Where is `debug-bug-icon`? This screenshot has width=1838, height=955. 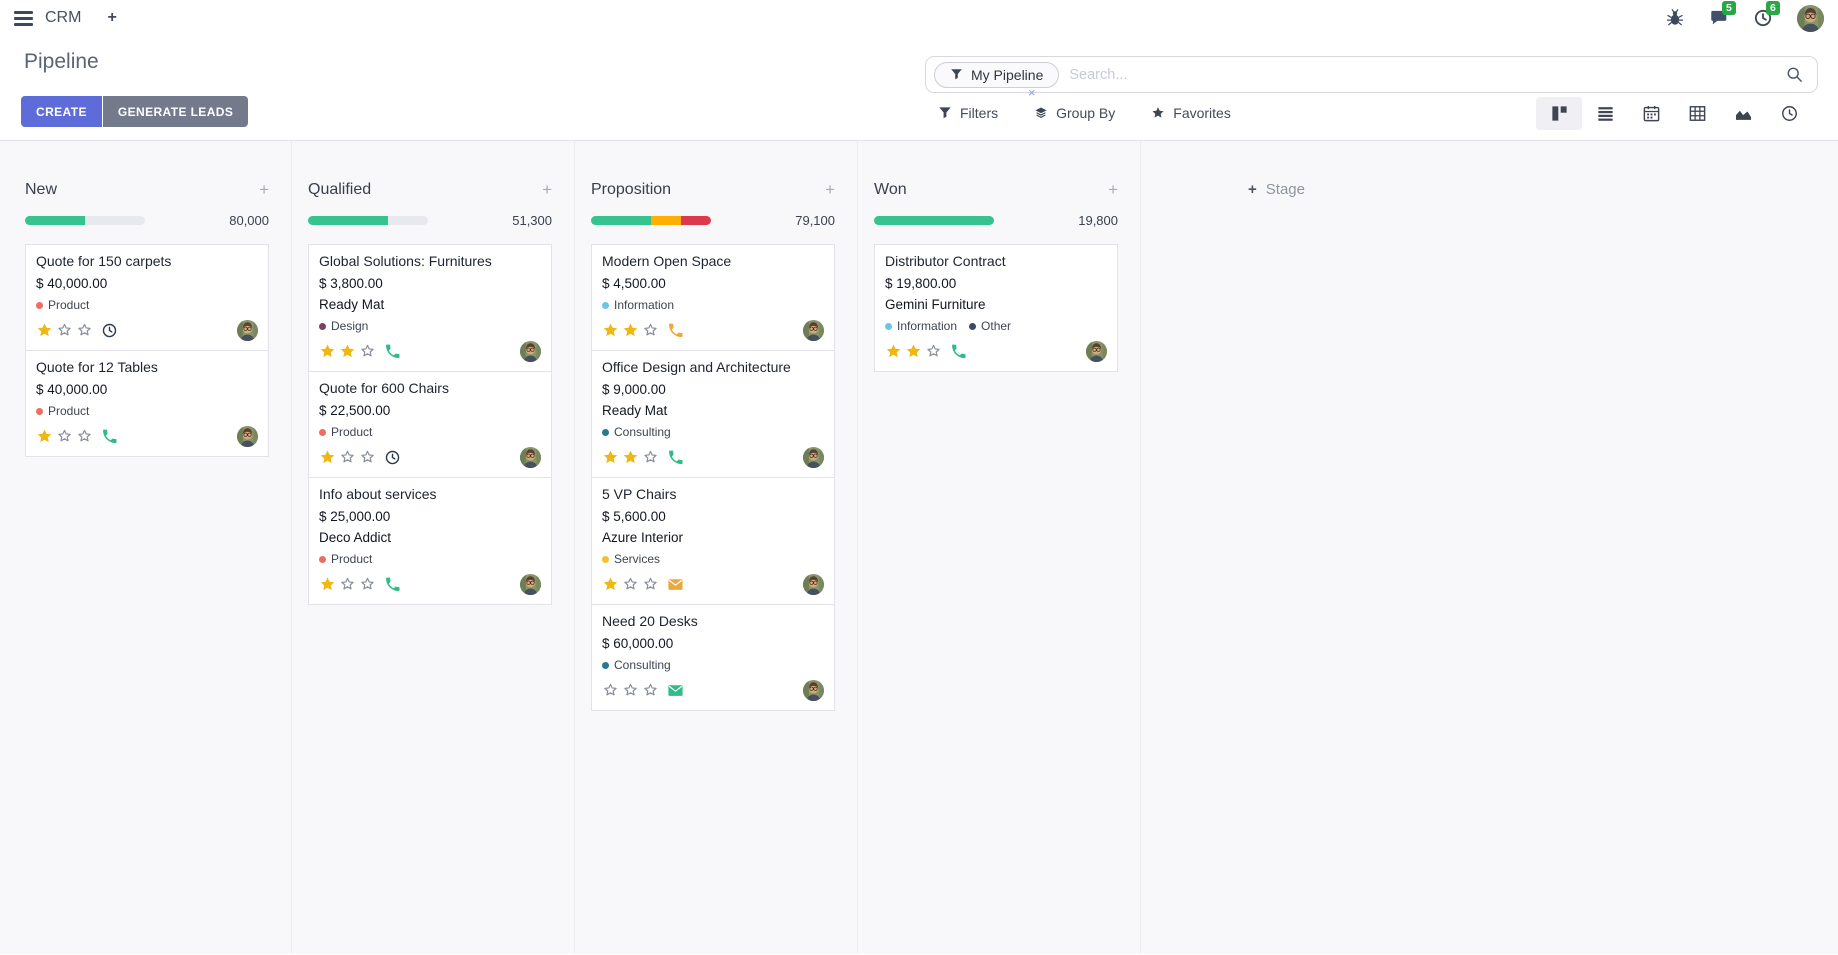 debug-bug-icon is located at coordinates (1675, 18).